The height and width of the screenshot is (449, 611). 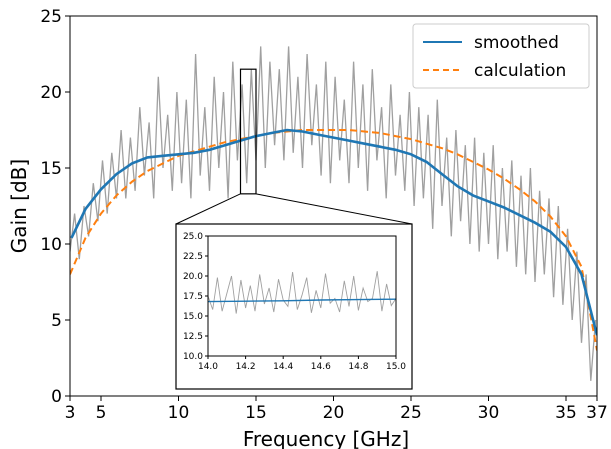 I want to click on inset-raw-line, so click(x=302, y=292).